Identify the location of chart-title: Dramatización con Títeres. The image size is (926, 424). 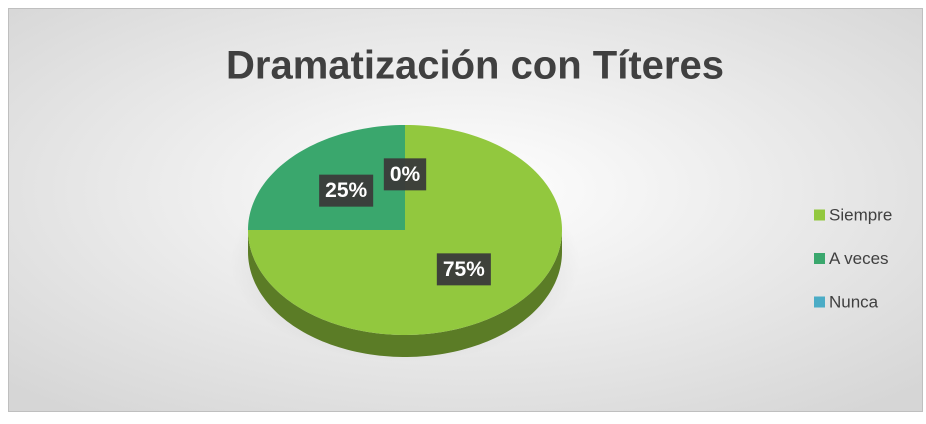
(475, 66).